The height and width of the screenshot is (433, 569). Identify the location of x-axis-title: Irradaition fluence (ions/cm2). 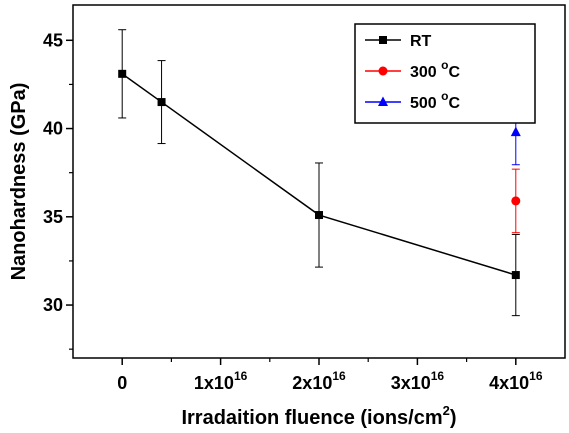
(318, 416).